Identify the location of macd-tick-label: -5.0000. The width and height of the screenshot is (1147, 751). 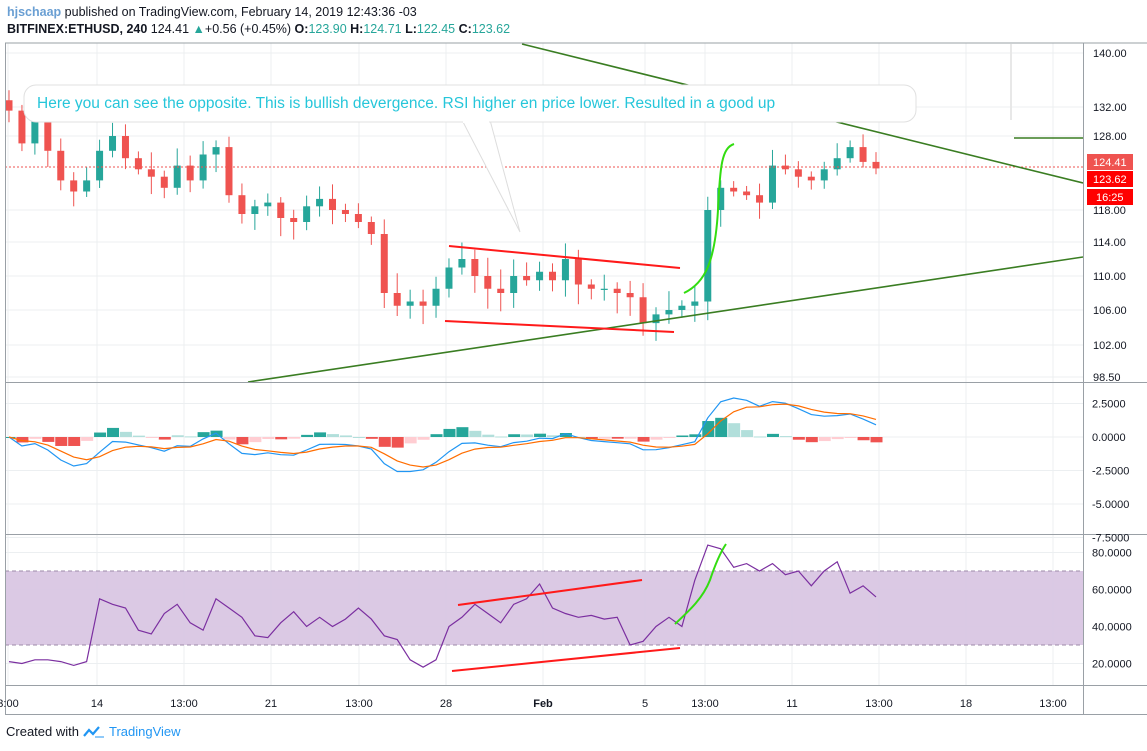
(1110, 505).